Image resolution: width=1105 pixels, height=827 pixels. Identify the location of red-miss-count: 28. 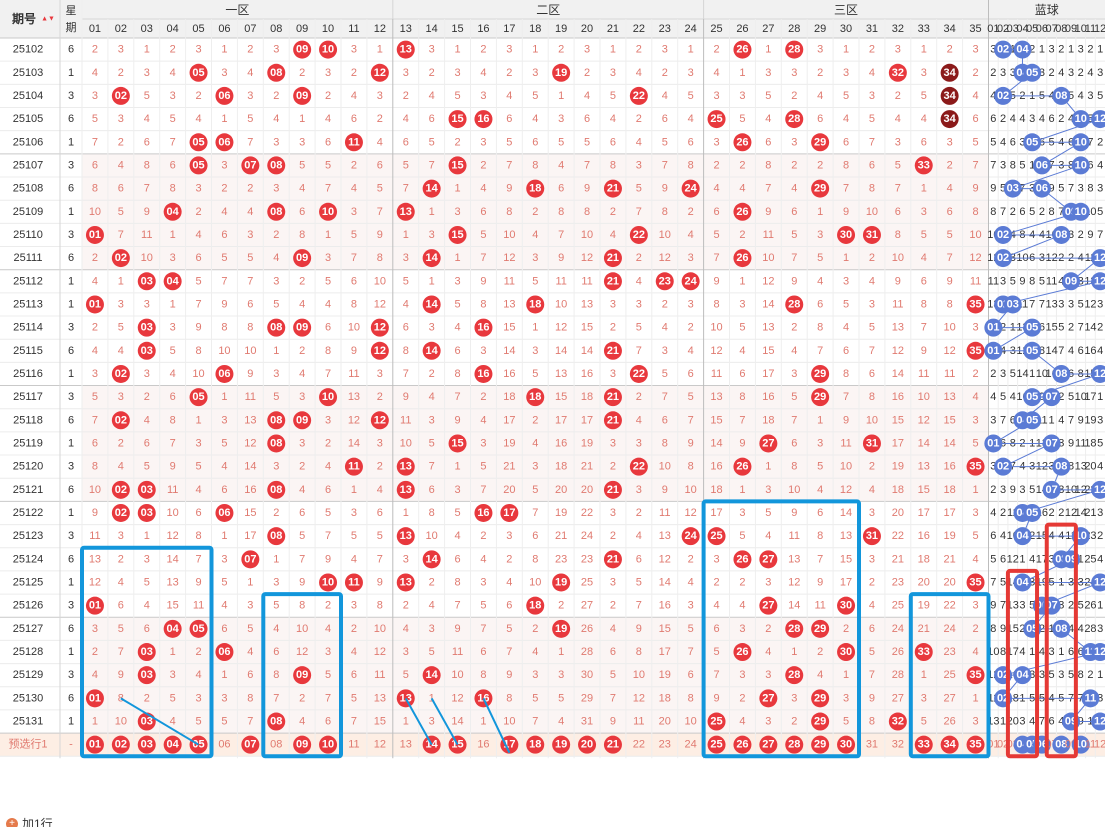
(587, 652).